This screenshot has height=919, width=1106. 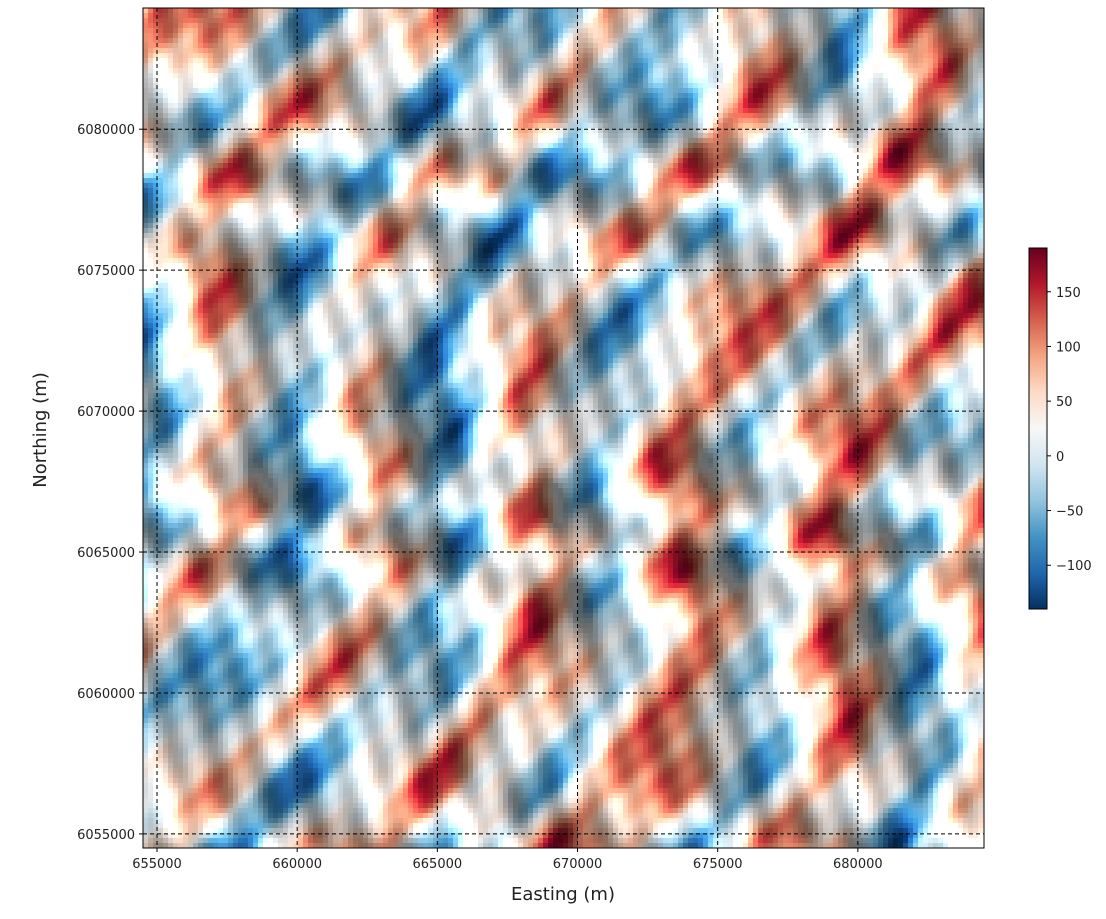 What do you see at coordinates (1069, 512) in the screenshot?
I see `colorbar-tick-label: −50` at bounding box center [1069, 512].